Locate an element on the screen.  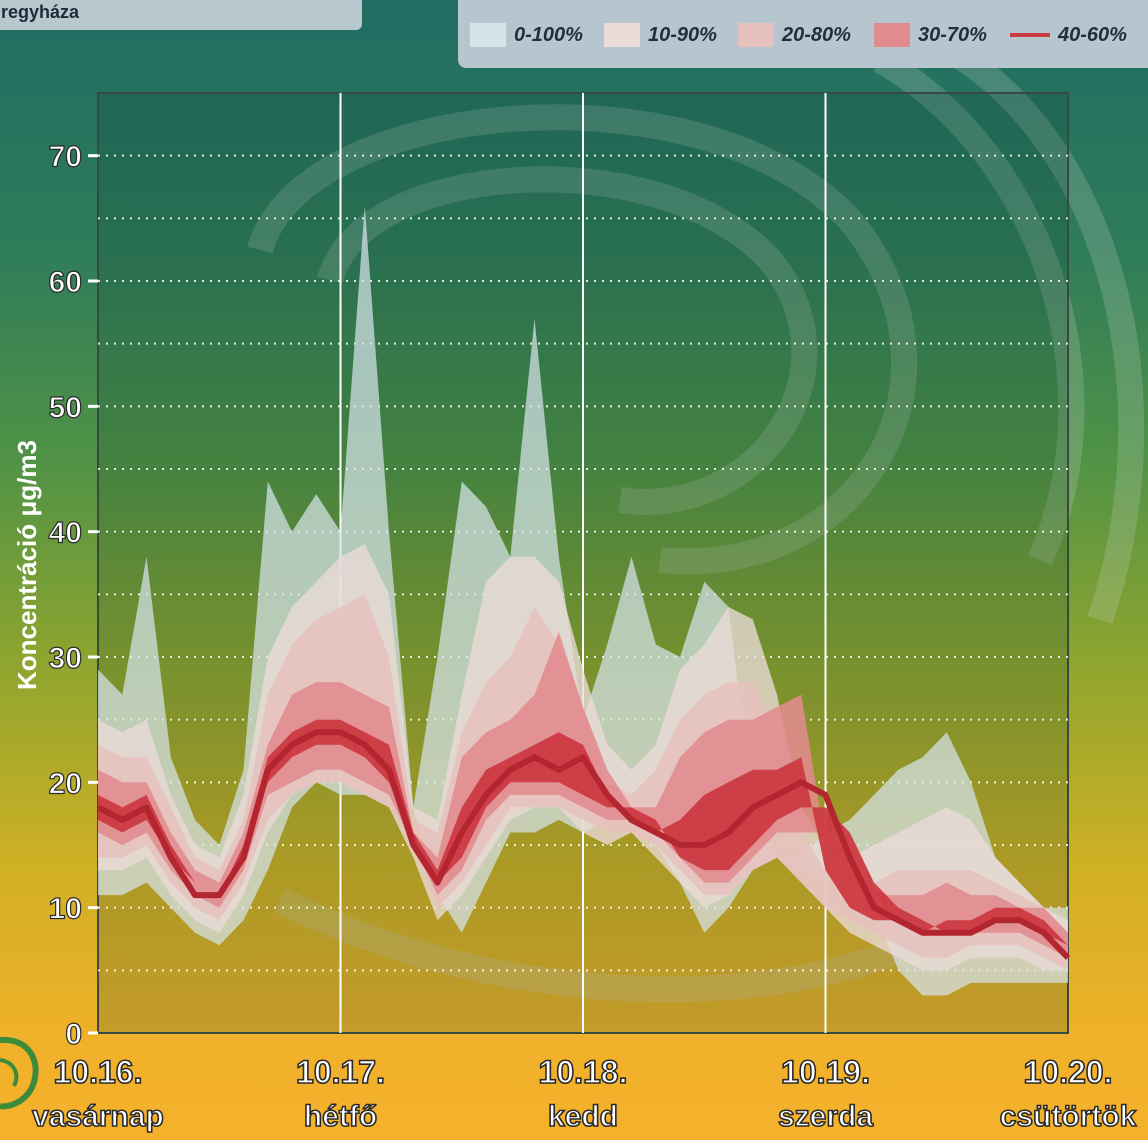
x-tick-day: vasárnap is located at coordinates (98, 1116).